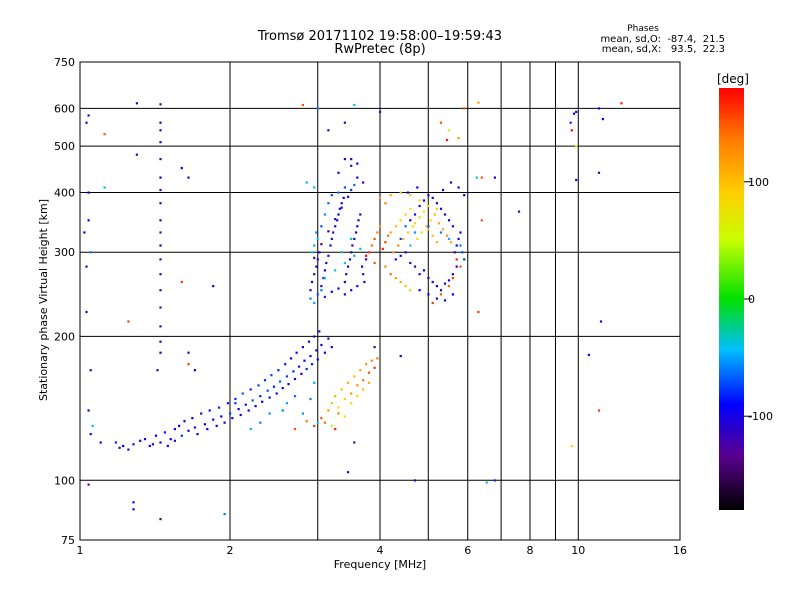  What do you see at coordinates (379, 49) in the screenshot?
I see `chart-subtitle: RwPretec (8p)` at bounding box center [379, 49].